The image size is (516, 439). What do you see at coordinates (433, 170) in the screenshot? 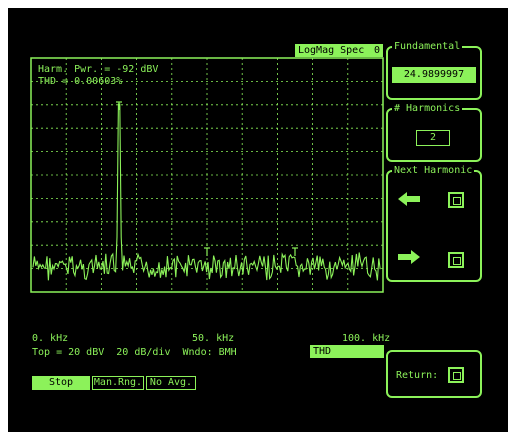
I see `next-harmonic-title: Next Harmonic` at bounding box center [433, 170].